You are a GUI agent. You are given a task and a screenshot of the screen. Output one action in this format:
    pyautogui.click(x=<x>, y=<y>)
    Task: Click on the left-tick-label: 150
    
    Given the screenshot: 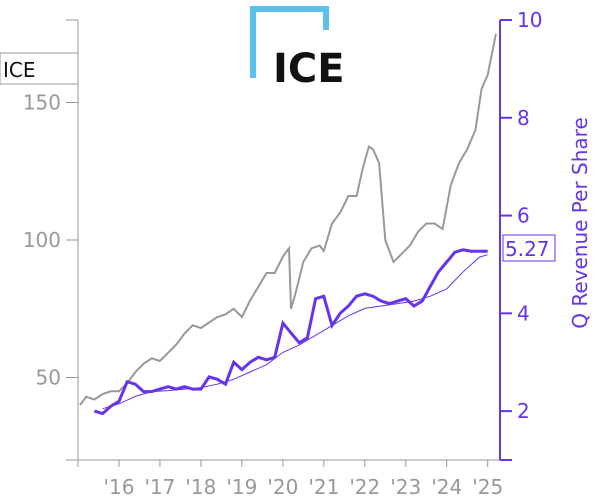 What is the action you would take?
    pyautogui.click(x=42, y=103)
    